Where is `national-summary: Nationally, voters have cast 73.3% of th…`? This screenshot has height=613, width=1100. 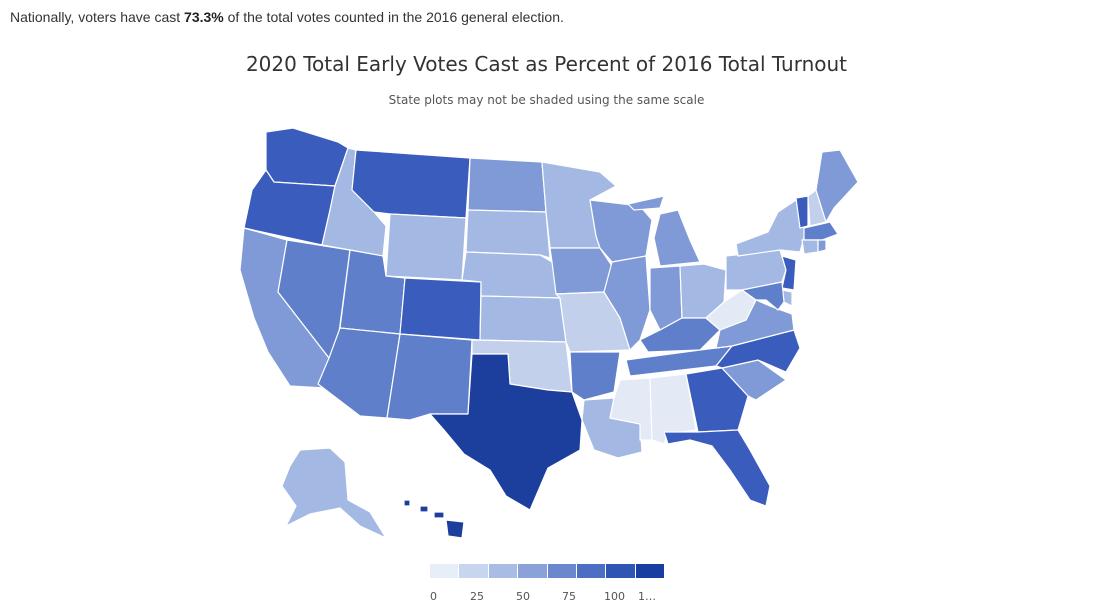
national-summary: Nationally, voters have cast 73.3% of th… is located at coordinates (287, 17).